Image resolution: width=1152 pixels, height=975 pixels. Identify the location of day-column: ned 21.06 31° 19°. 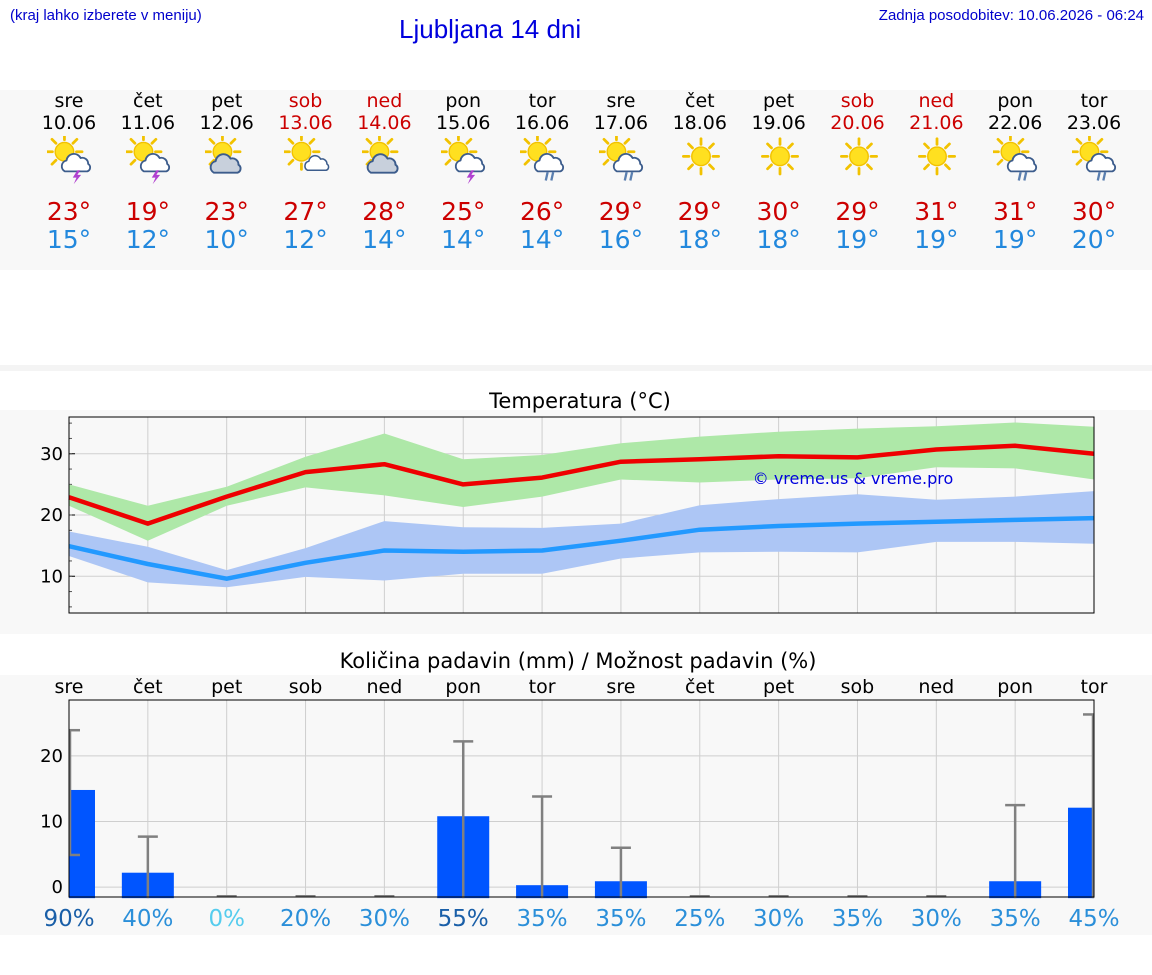
(936, 175).